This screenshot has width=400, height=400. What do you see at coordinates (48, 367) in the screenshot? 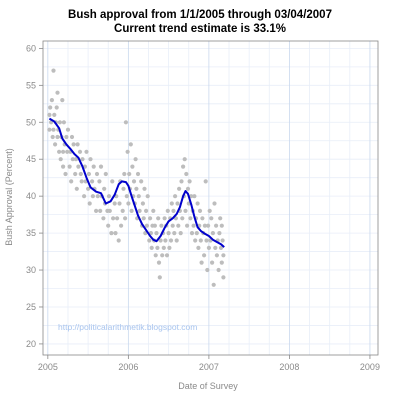
I see `x-tick-label: 2005` at bounding box center [48, 367].